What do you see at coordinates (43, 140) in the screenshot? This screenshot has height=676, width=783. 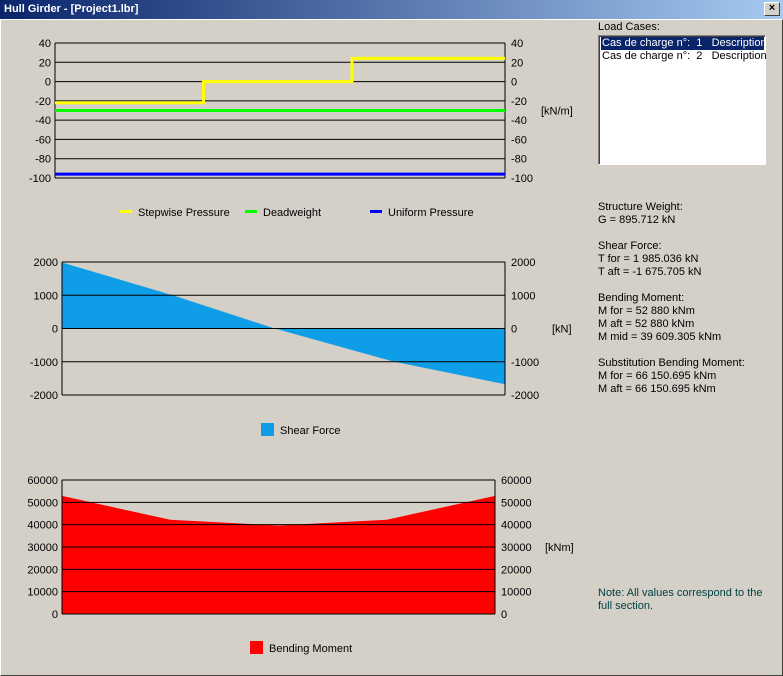 I see `y-tick-label-left: -60` at bounding box center [43, 140].